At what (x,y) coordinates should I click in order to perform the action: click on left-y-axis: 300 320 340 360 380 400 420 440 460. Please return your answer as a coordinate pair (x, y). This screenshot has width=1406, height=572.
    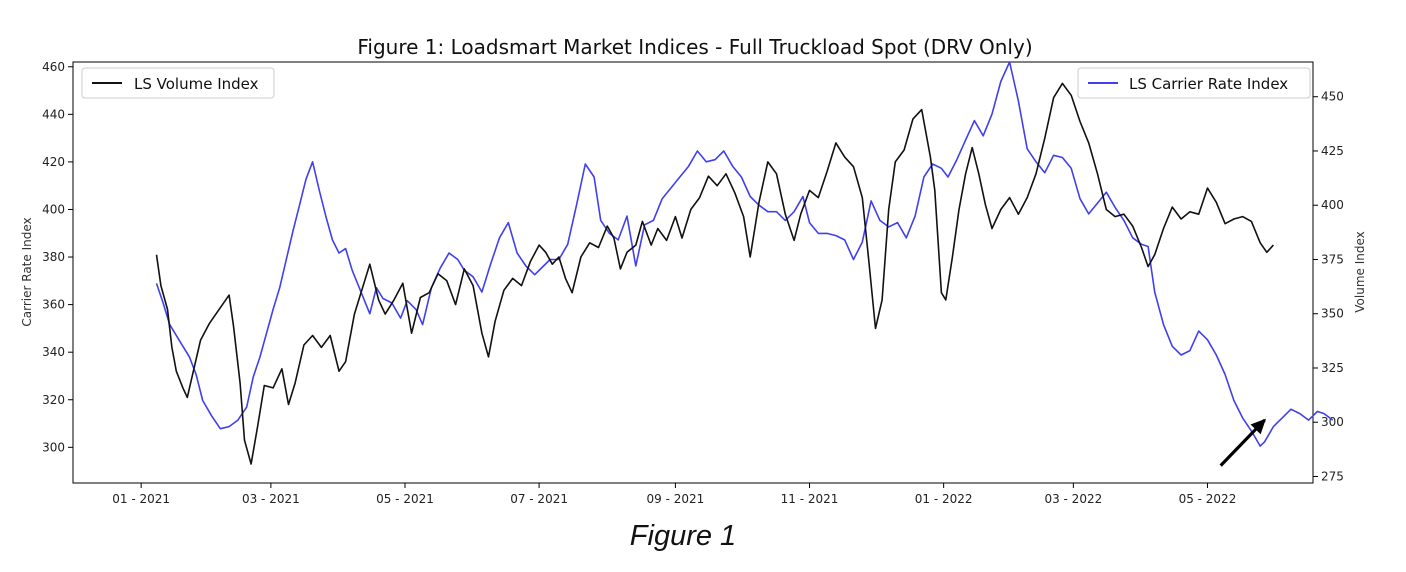
    Looking at the image, I should click on (57, 257).